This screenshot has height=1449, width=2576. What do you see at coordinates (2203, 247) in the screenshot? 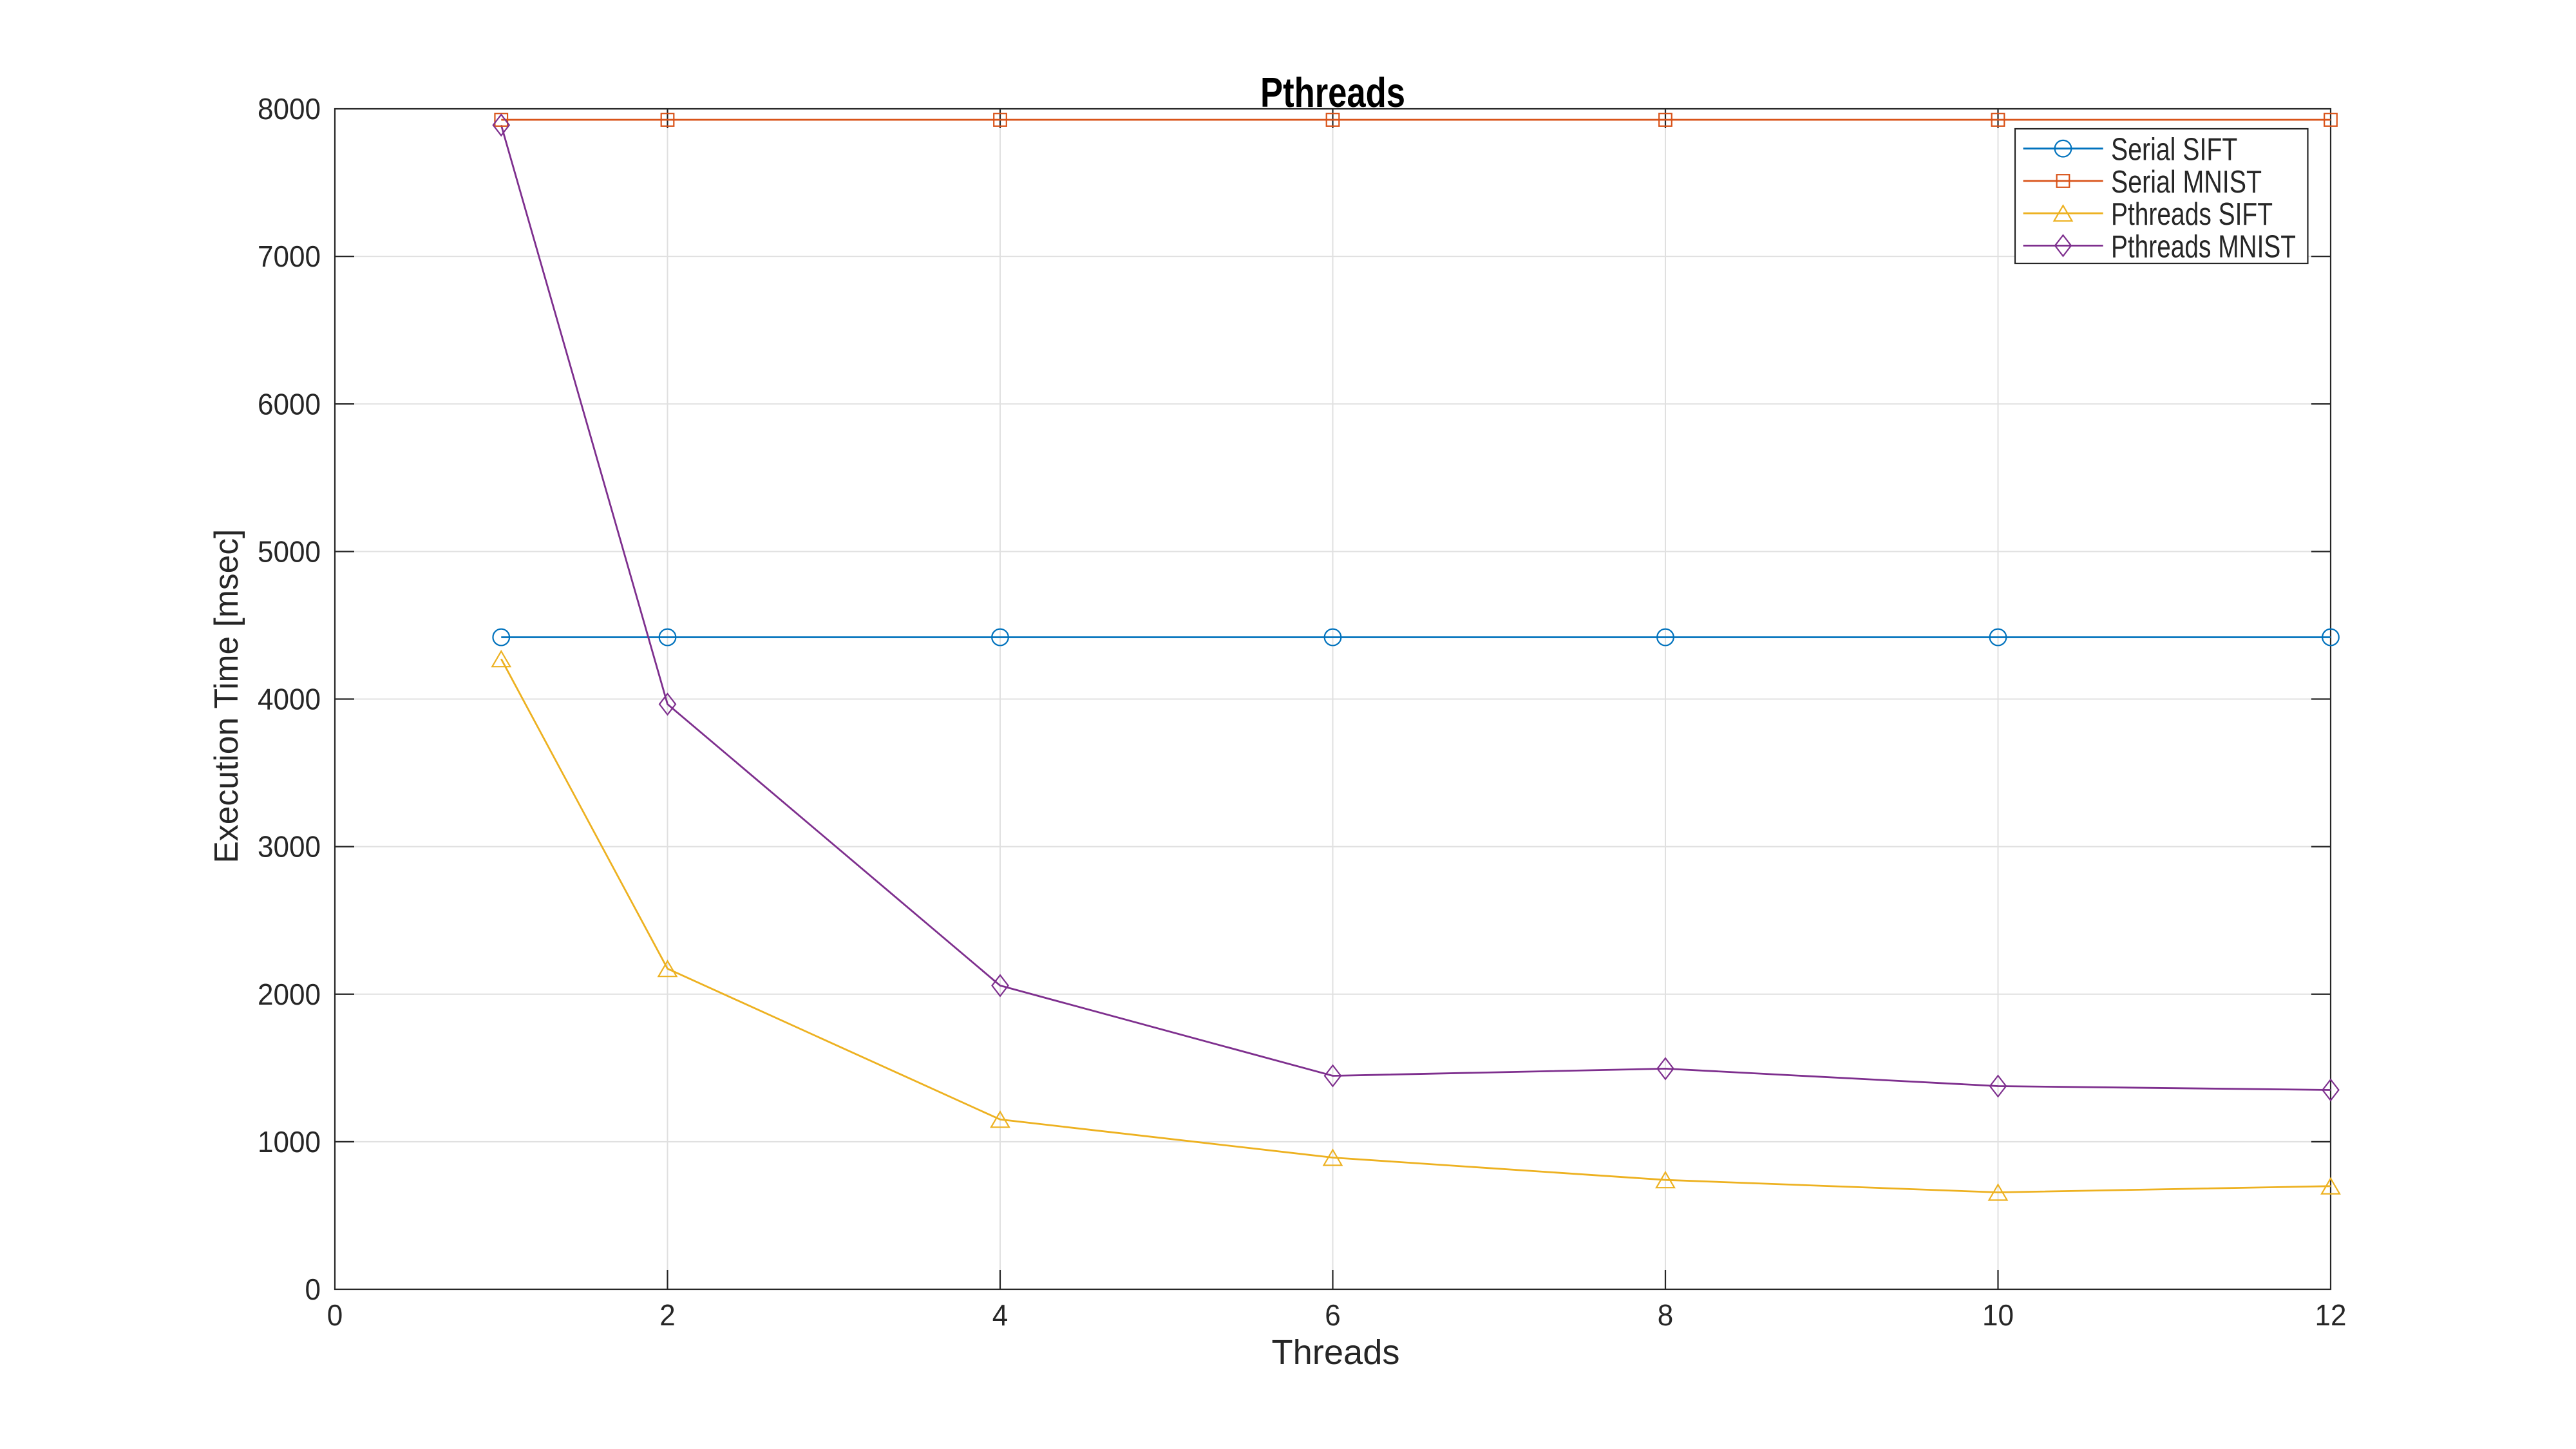
I see `svg-text: Pthreads MNIST` at bounding box center [2203, 247].